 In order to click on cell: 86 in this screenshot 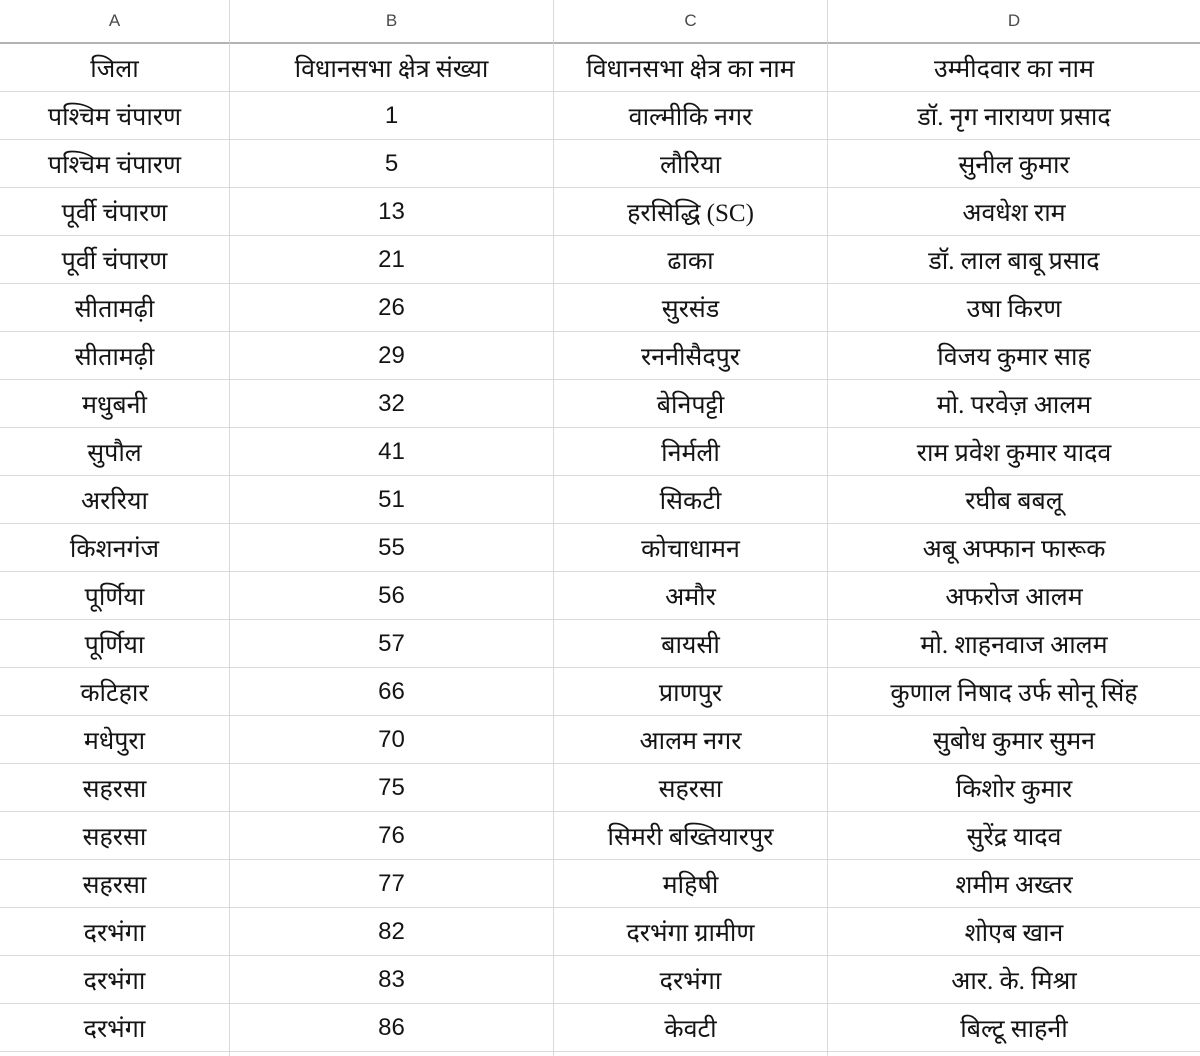, I will do `click(392, 1028)`.